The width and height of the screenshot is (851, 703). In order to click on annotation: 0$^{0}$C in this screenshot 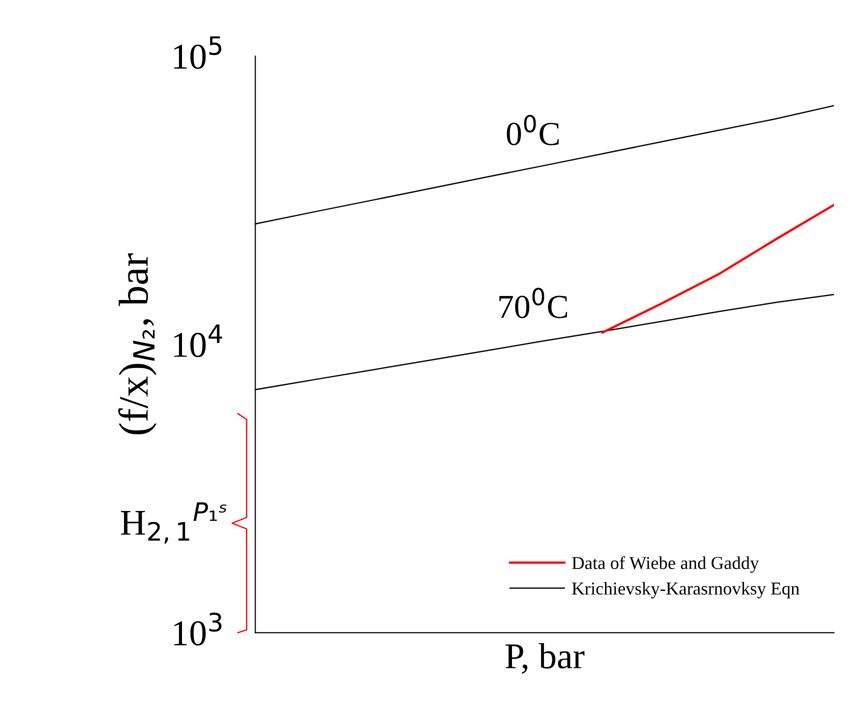, I will do `click(532, 130)`.